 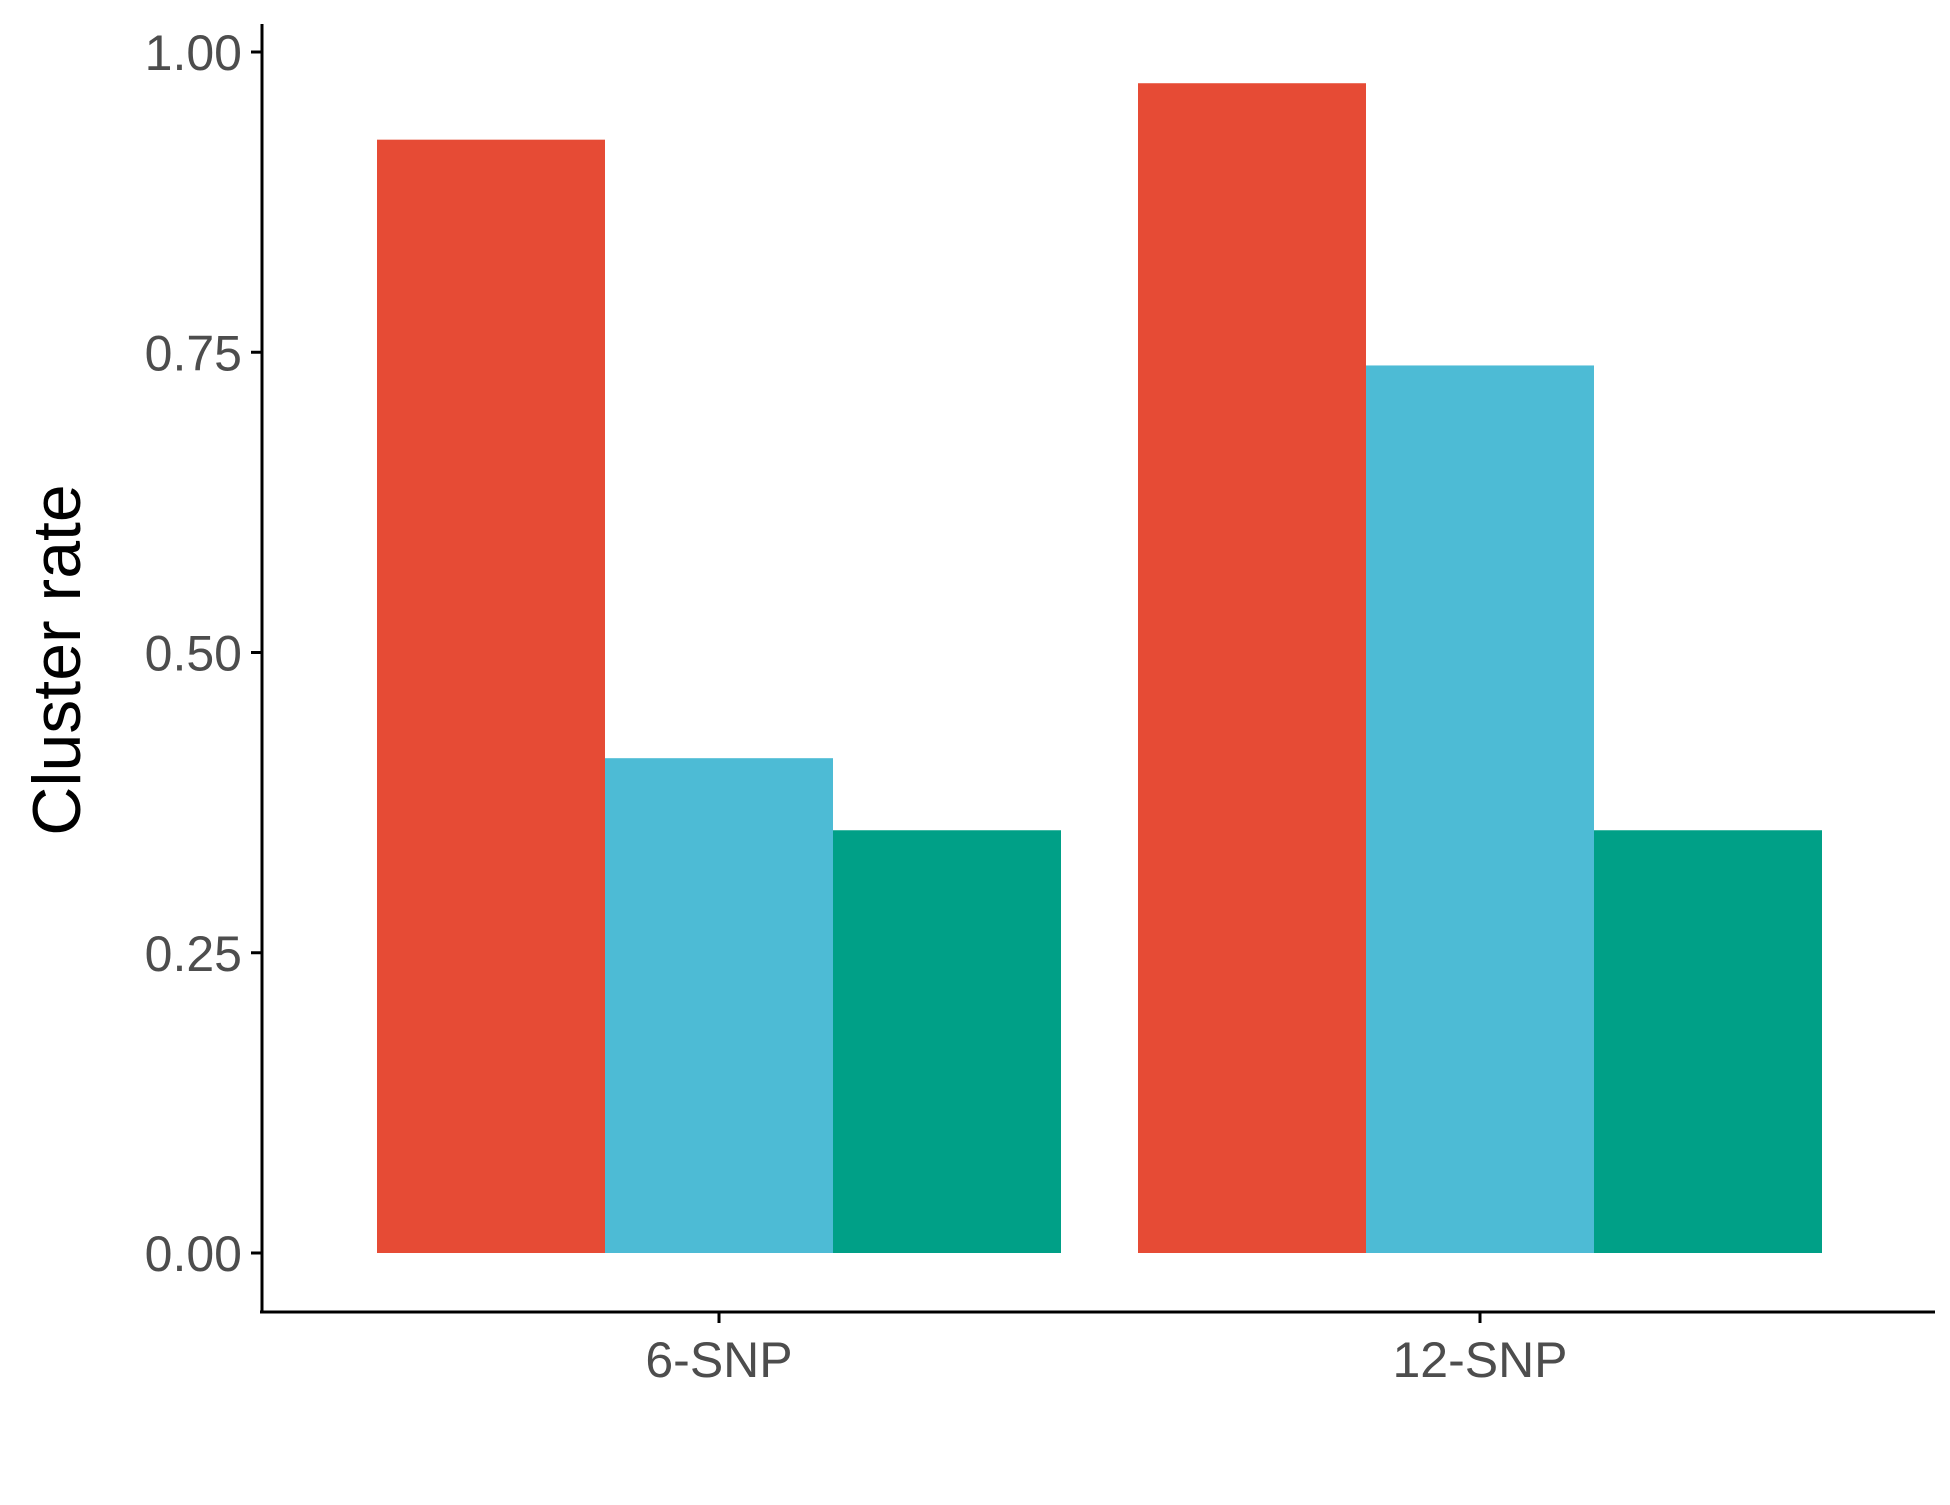 What do you see at coordinates (718, 1360) in the screenshot?
I see `x-tick-label: 6-SNP` at bounding box center [718, 1360].